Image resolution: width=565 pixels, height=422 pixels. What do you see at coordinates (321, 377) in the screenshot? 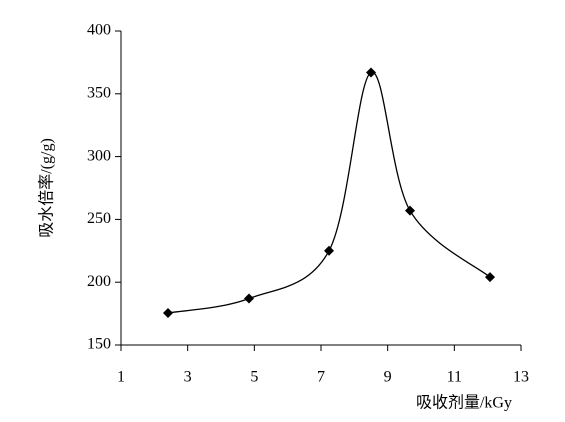
I see `x-tick-label: 7` at bounding box center [321, 377].